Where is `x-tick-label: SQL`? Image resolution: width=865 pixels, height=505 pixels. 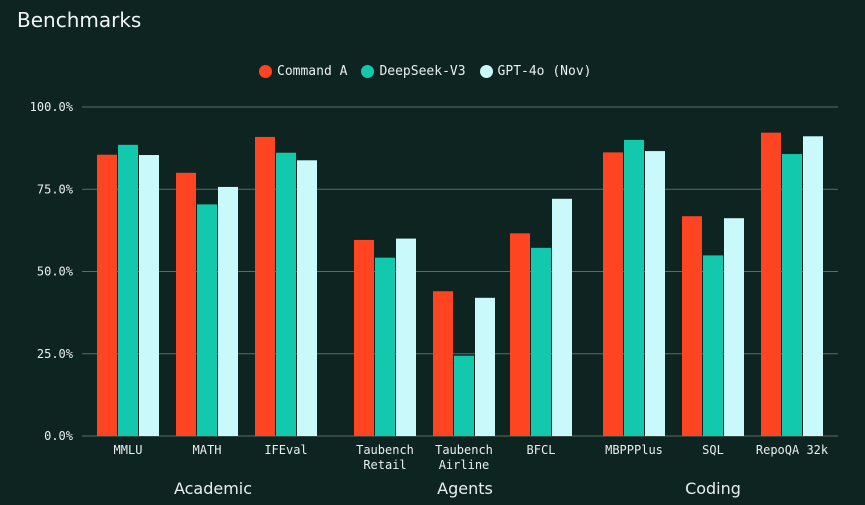 x-tick-label: SQL is located at coordinates (713, 450).